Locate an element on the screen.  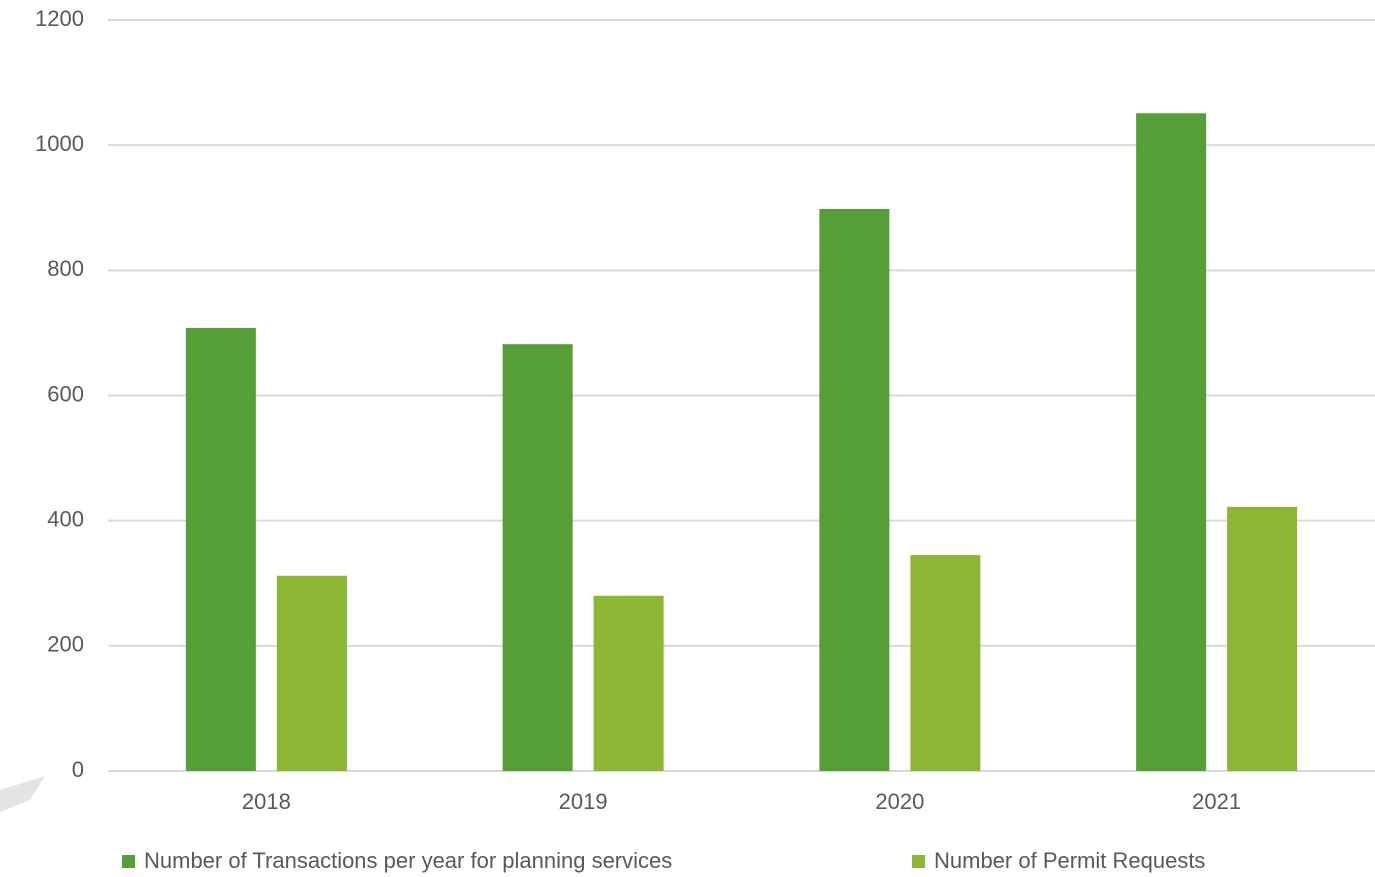
x-tick-label: 2018 is located at coordinates (266, 801).